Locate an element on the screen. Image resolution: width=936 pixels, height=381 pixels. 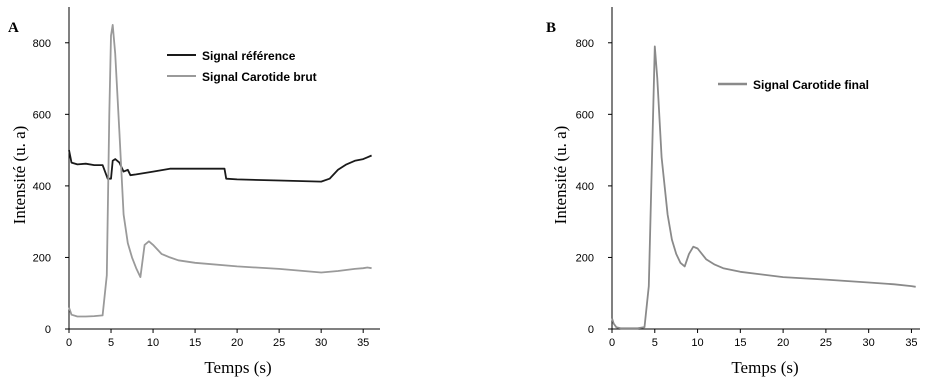
legend-label-reference: Signal référence is located at coordinates (249, 56).